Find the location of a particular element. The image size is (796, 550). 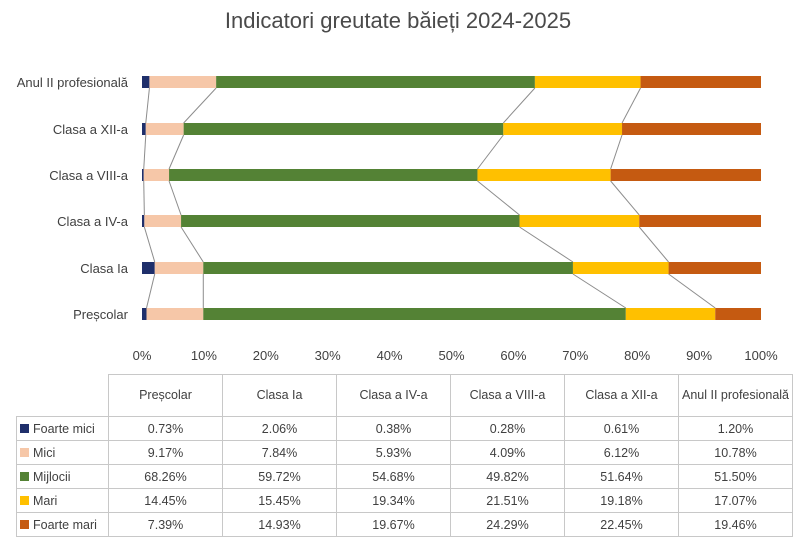

x-tick-label: 100% is located at coordinates (761, 355).